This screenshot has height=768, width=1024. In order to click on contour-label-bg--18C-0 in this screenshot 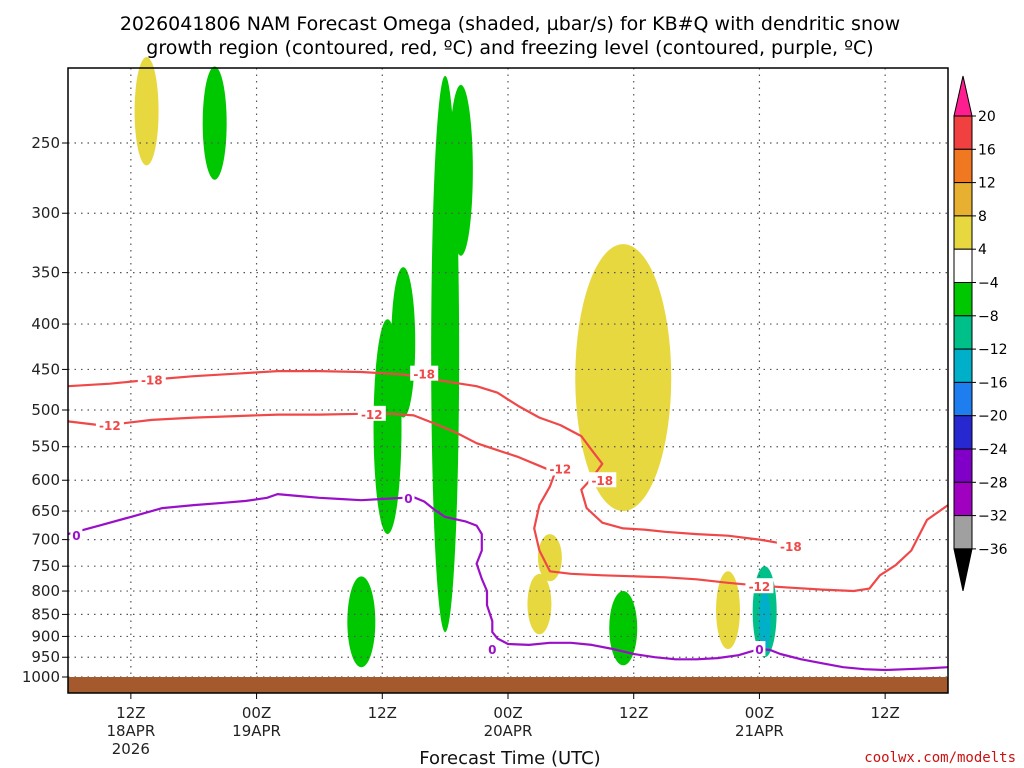, I will do `click(151, 379)`.